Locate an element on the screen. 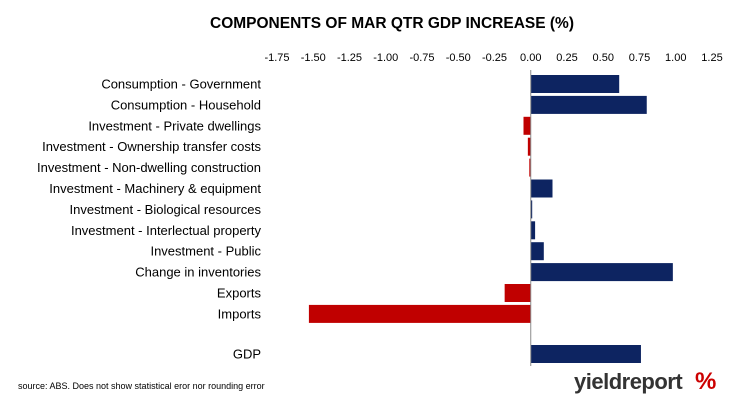 Image resolution: width=731 pixels, height=400 pixels. category-label-investment-public: Investment - Public is located at coordinates (205, 251).